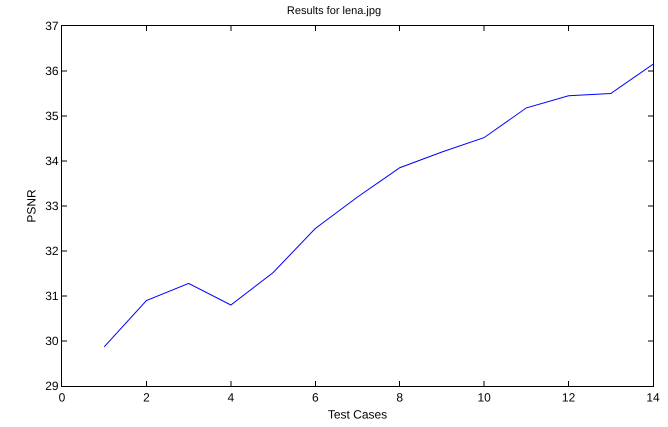 This screenshot has height=427, width=668. What do you see at coordinates (52, 26) in the screenshot?
I see `y-tick-label: 37` at bounding box center [52, 26].